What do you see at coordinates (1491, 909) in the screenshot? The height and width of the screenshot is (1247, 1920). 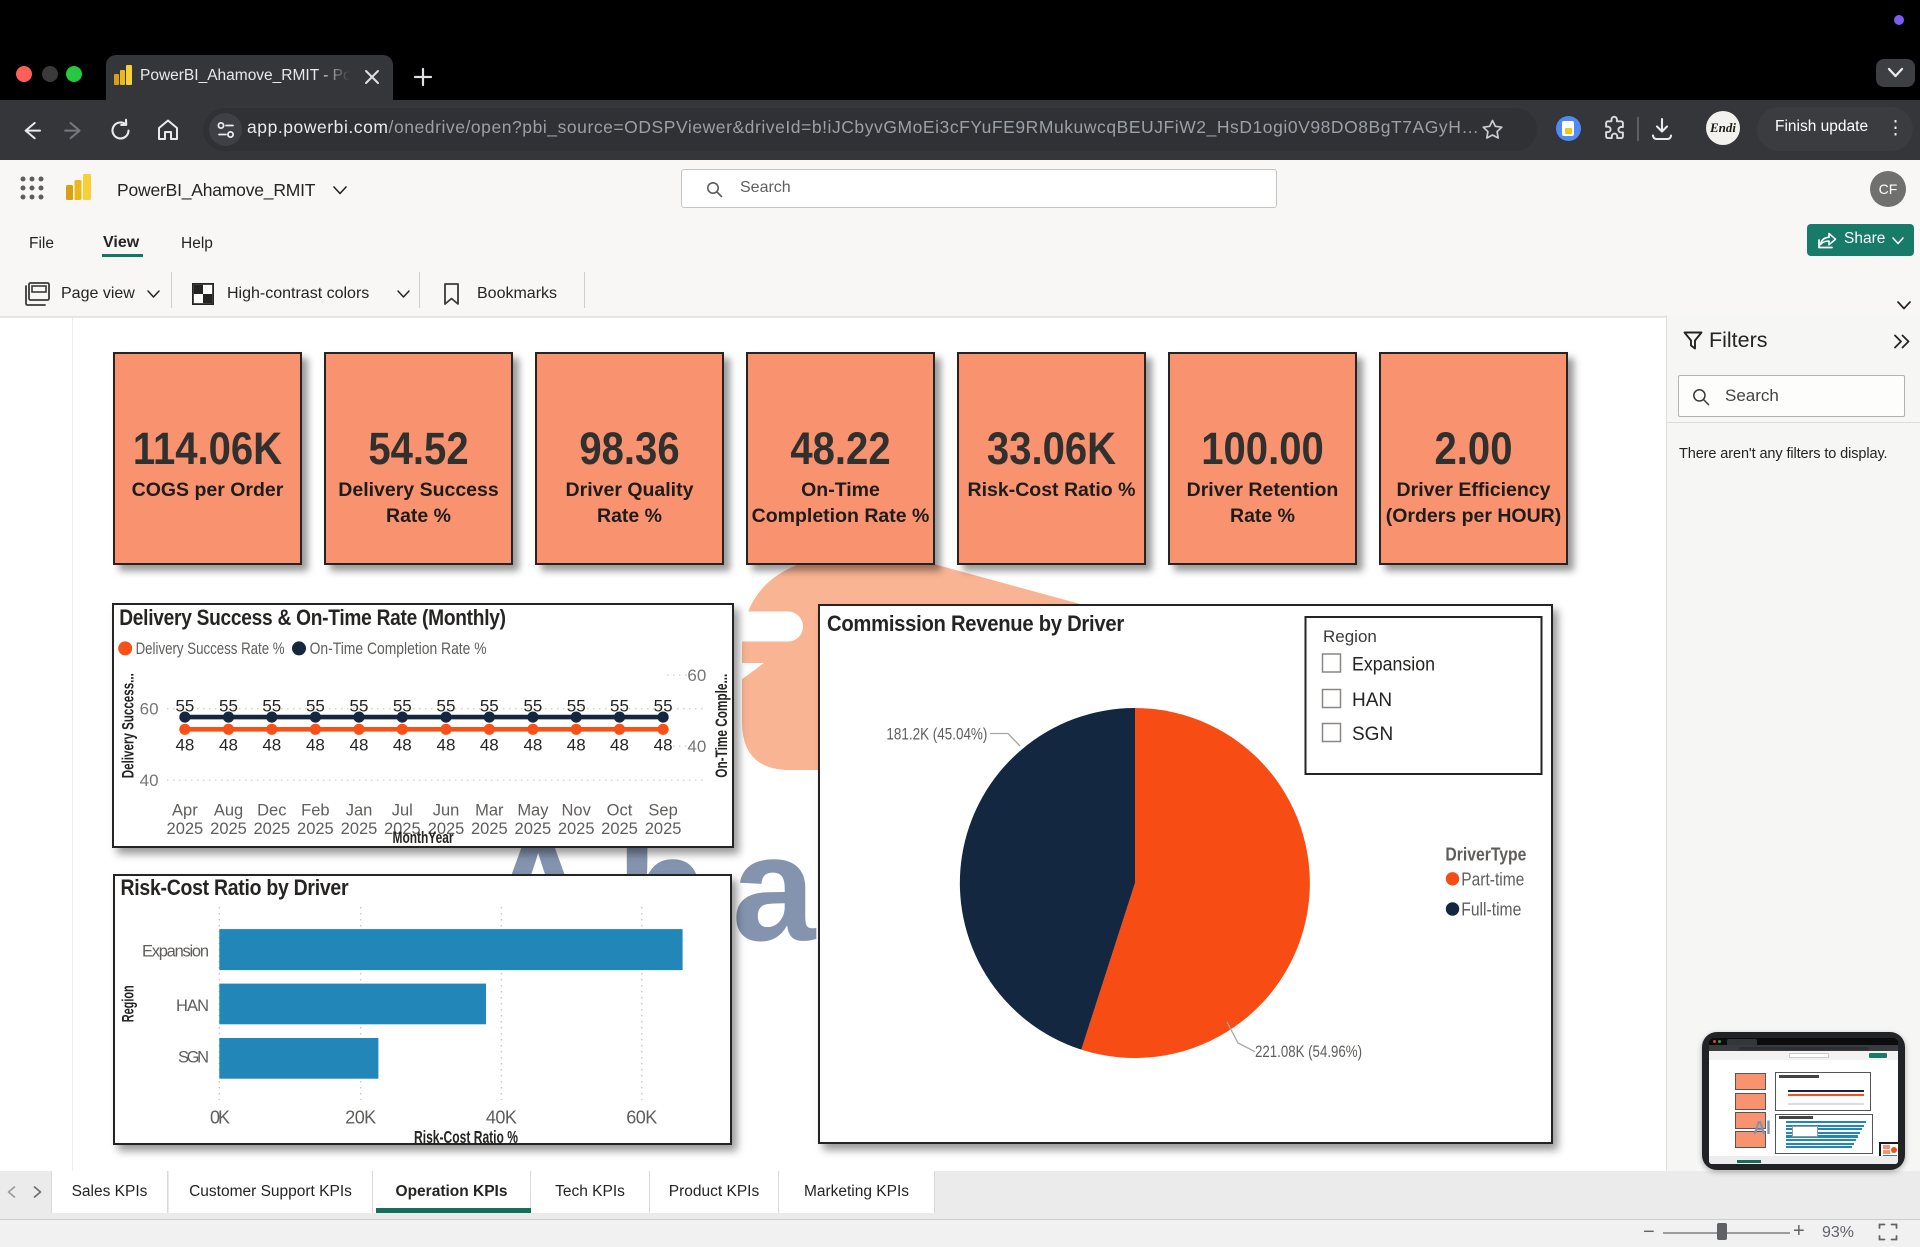 I see `svg-text: Full-time` at bounding box center [1491, 909].